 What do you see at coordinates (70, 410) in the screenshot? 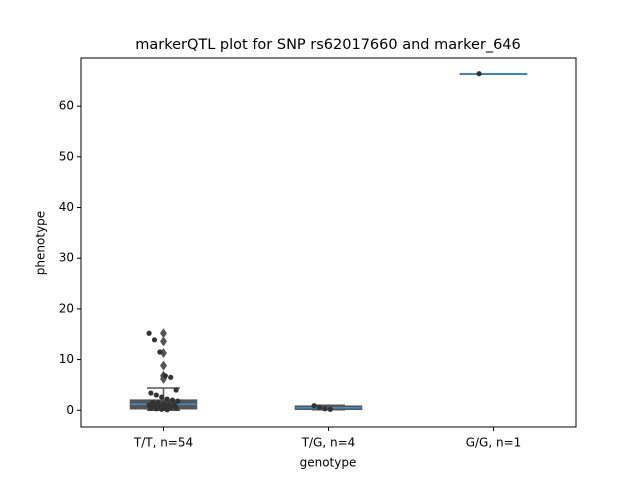
I see `y-tick-label: 0` at bounding box center [70, 410].